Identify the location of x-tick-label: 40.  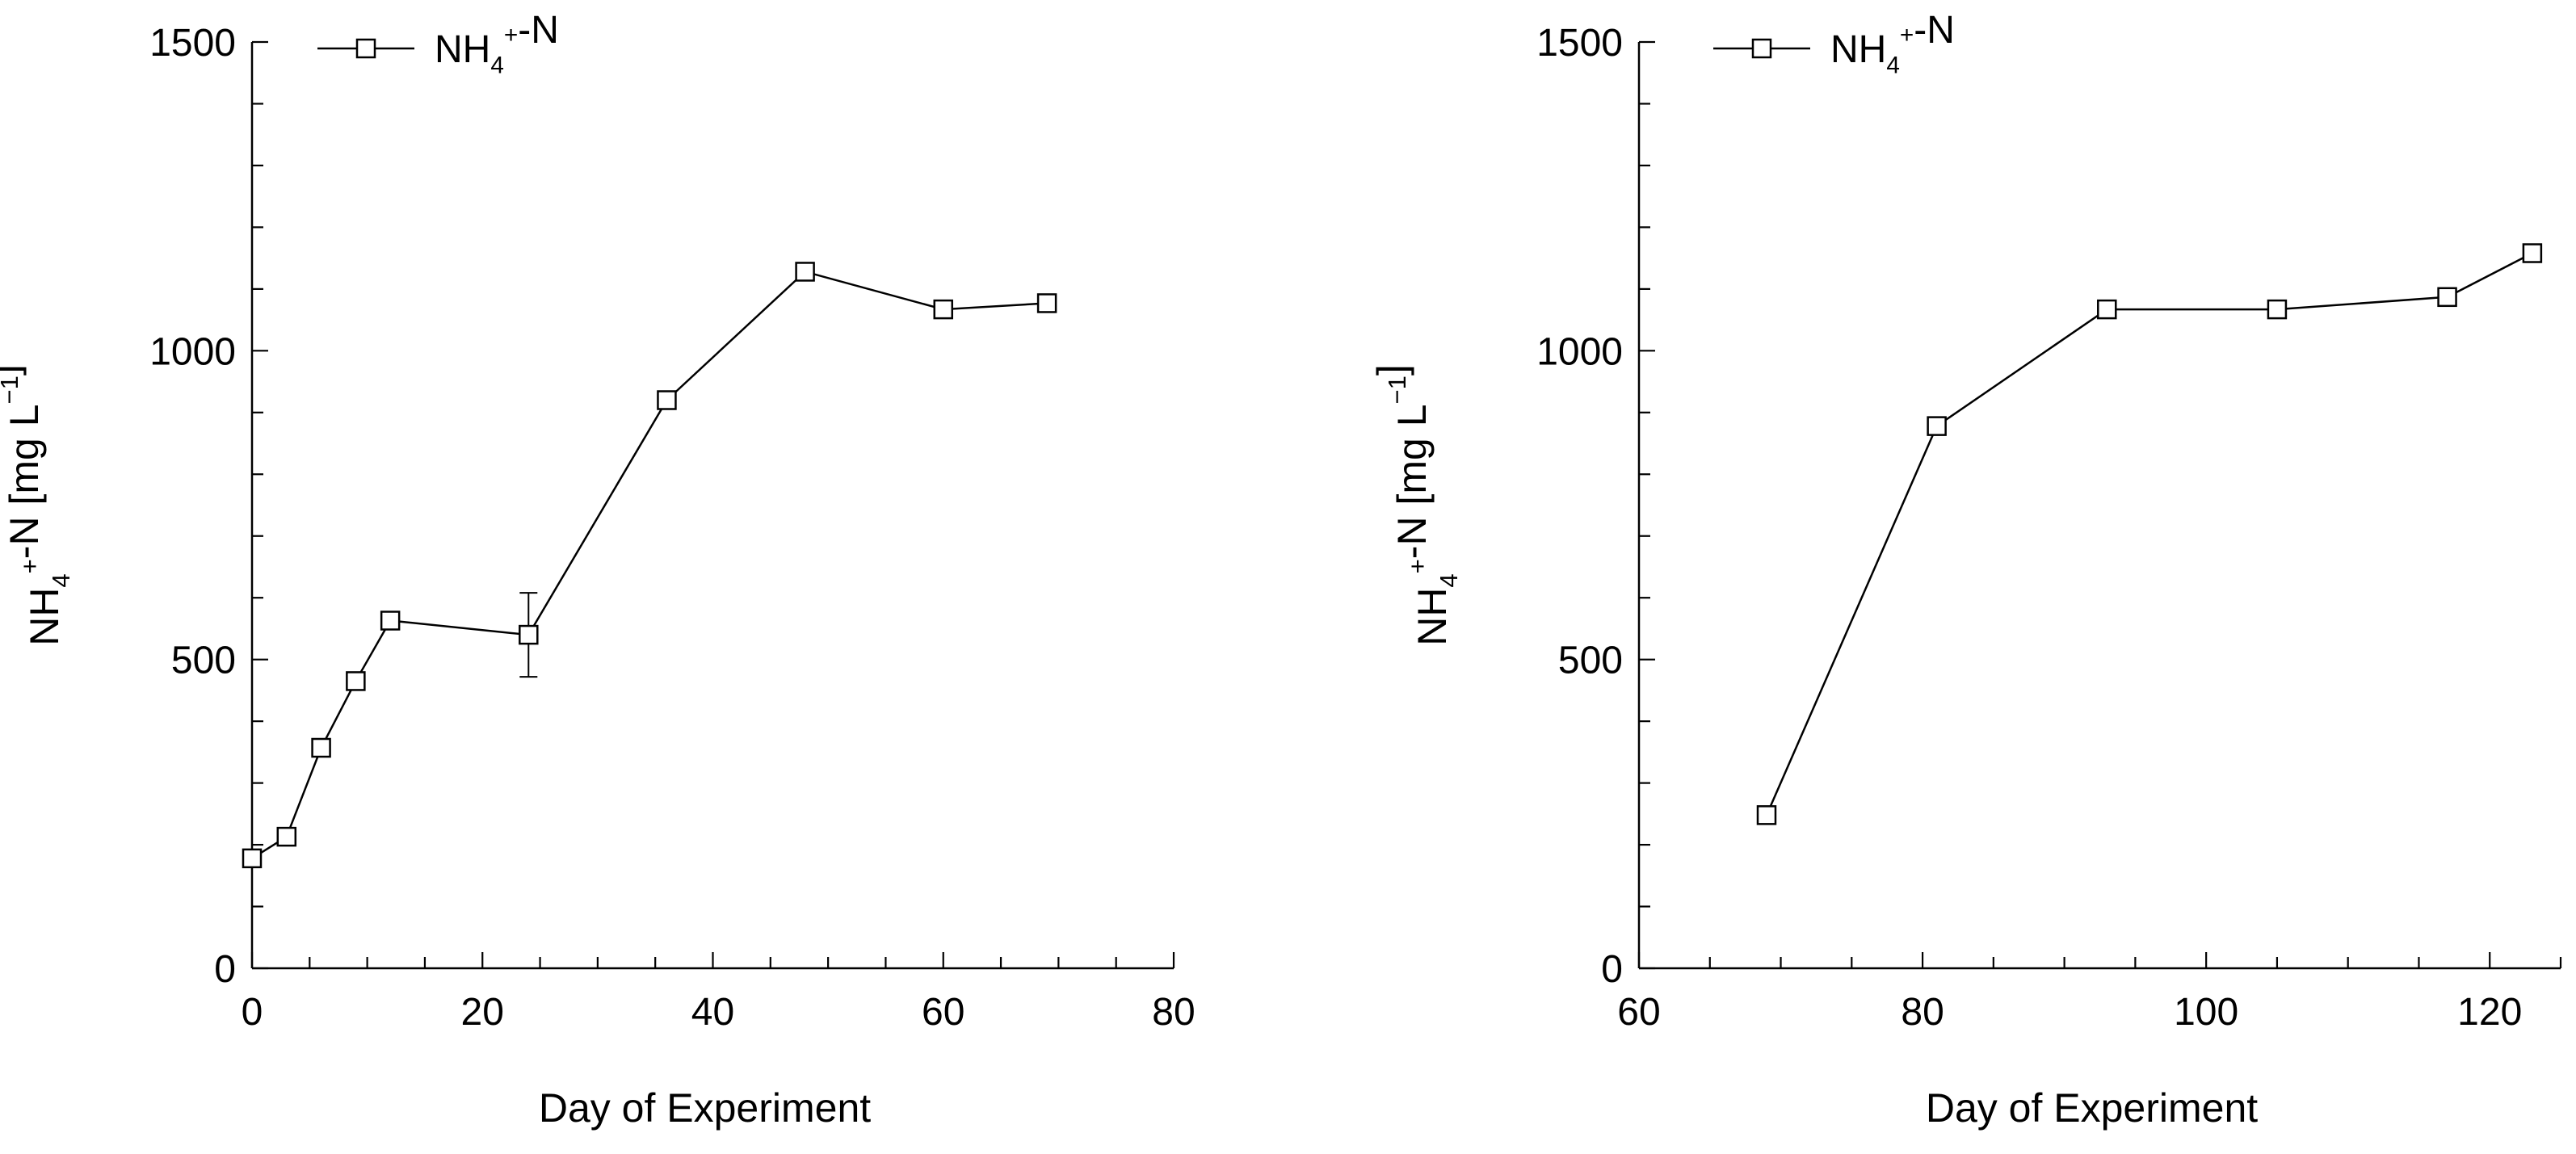
(712, 1012).